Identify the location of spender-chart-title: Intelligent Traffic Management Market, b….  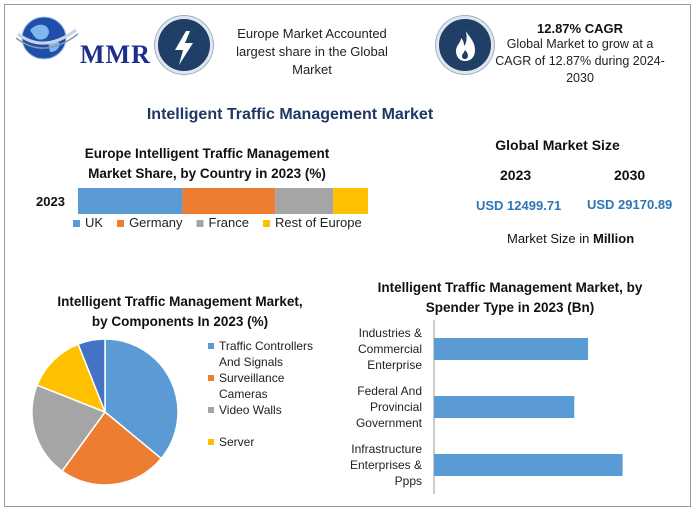
(510, 297).